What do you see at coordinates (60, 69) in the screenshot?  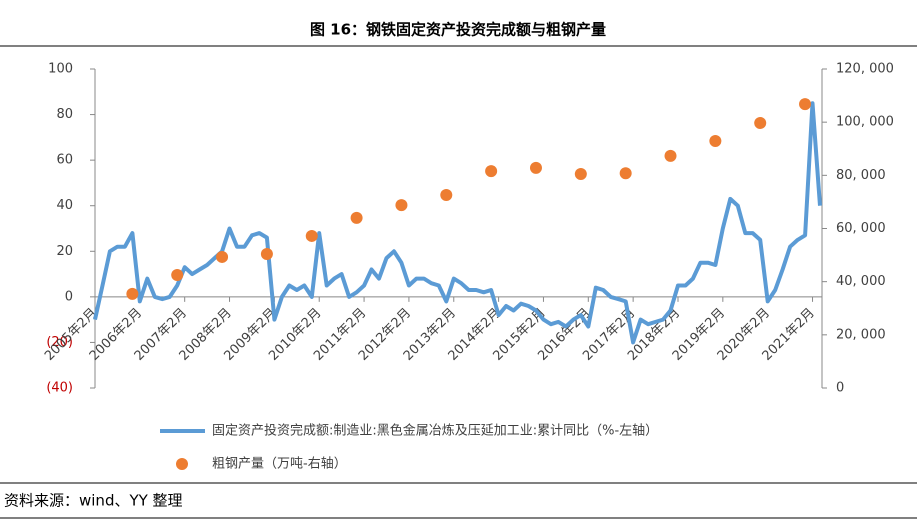 I see `y-tick-label: 100` at bounding box center [60, 69].